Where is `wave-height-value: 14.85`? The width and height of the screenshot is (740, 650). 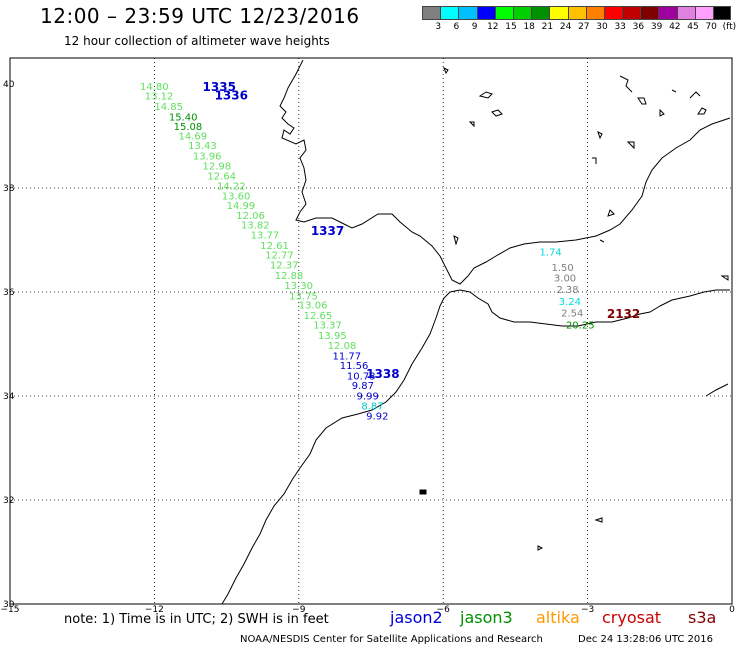
wave-height-value: 14.85 is located at coordinates (168, 107).